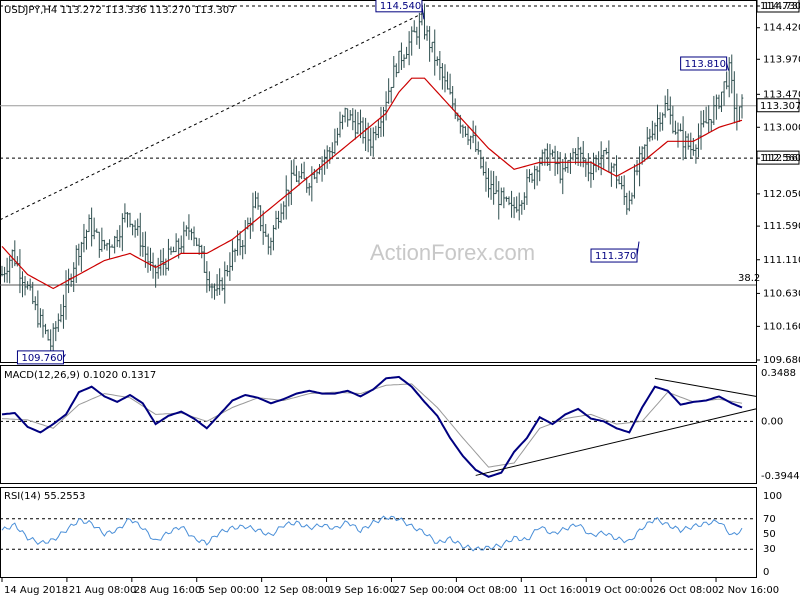 The image size is (800, 604). I want to click on price-tick-label: 114.730, so click(781, 6).